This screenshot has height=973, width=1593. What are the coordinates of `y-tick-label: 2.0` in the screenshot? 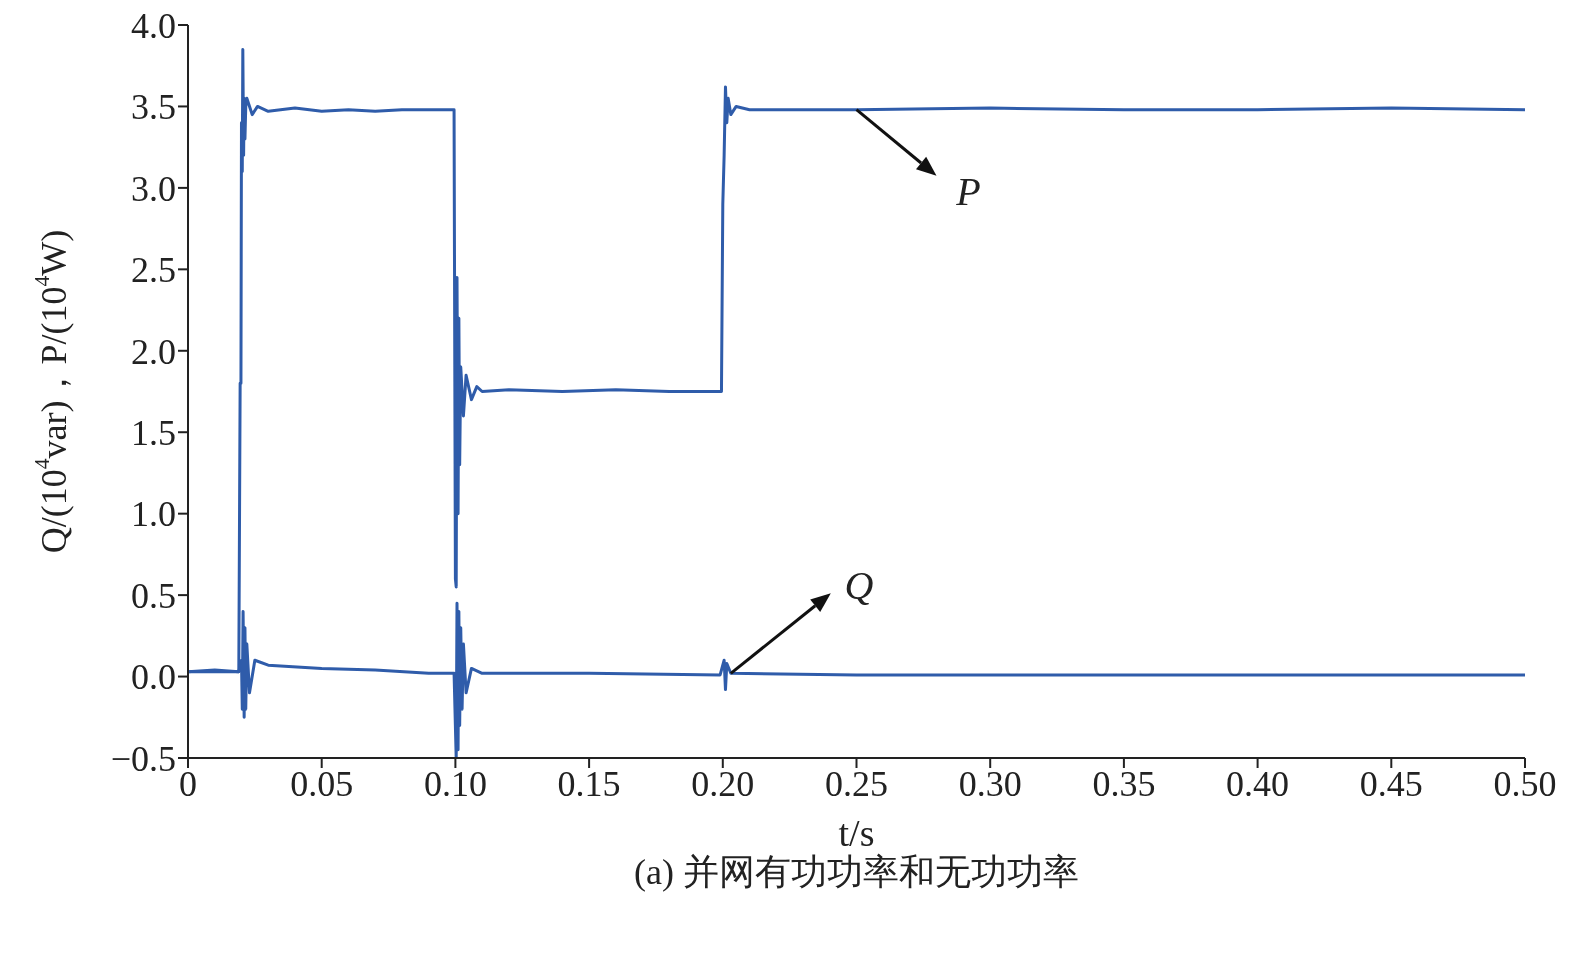 It's located at (153, 351).